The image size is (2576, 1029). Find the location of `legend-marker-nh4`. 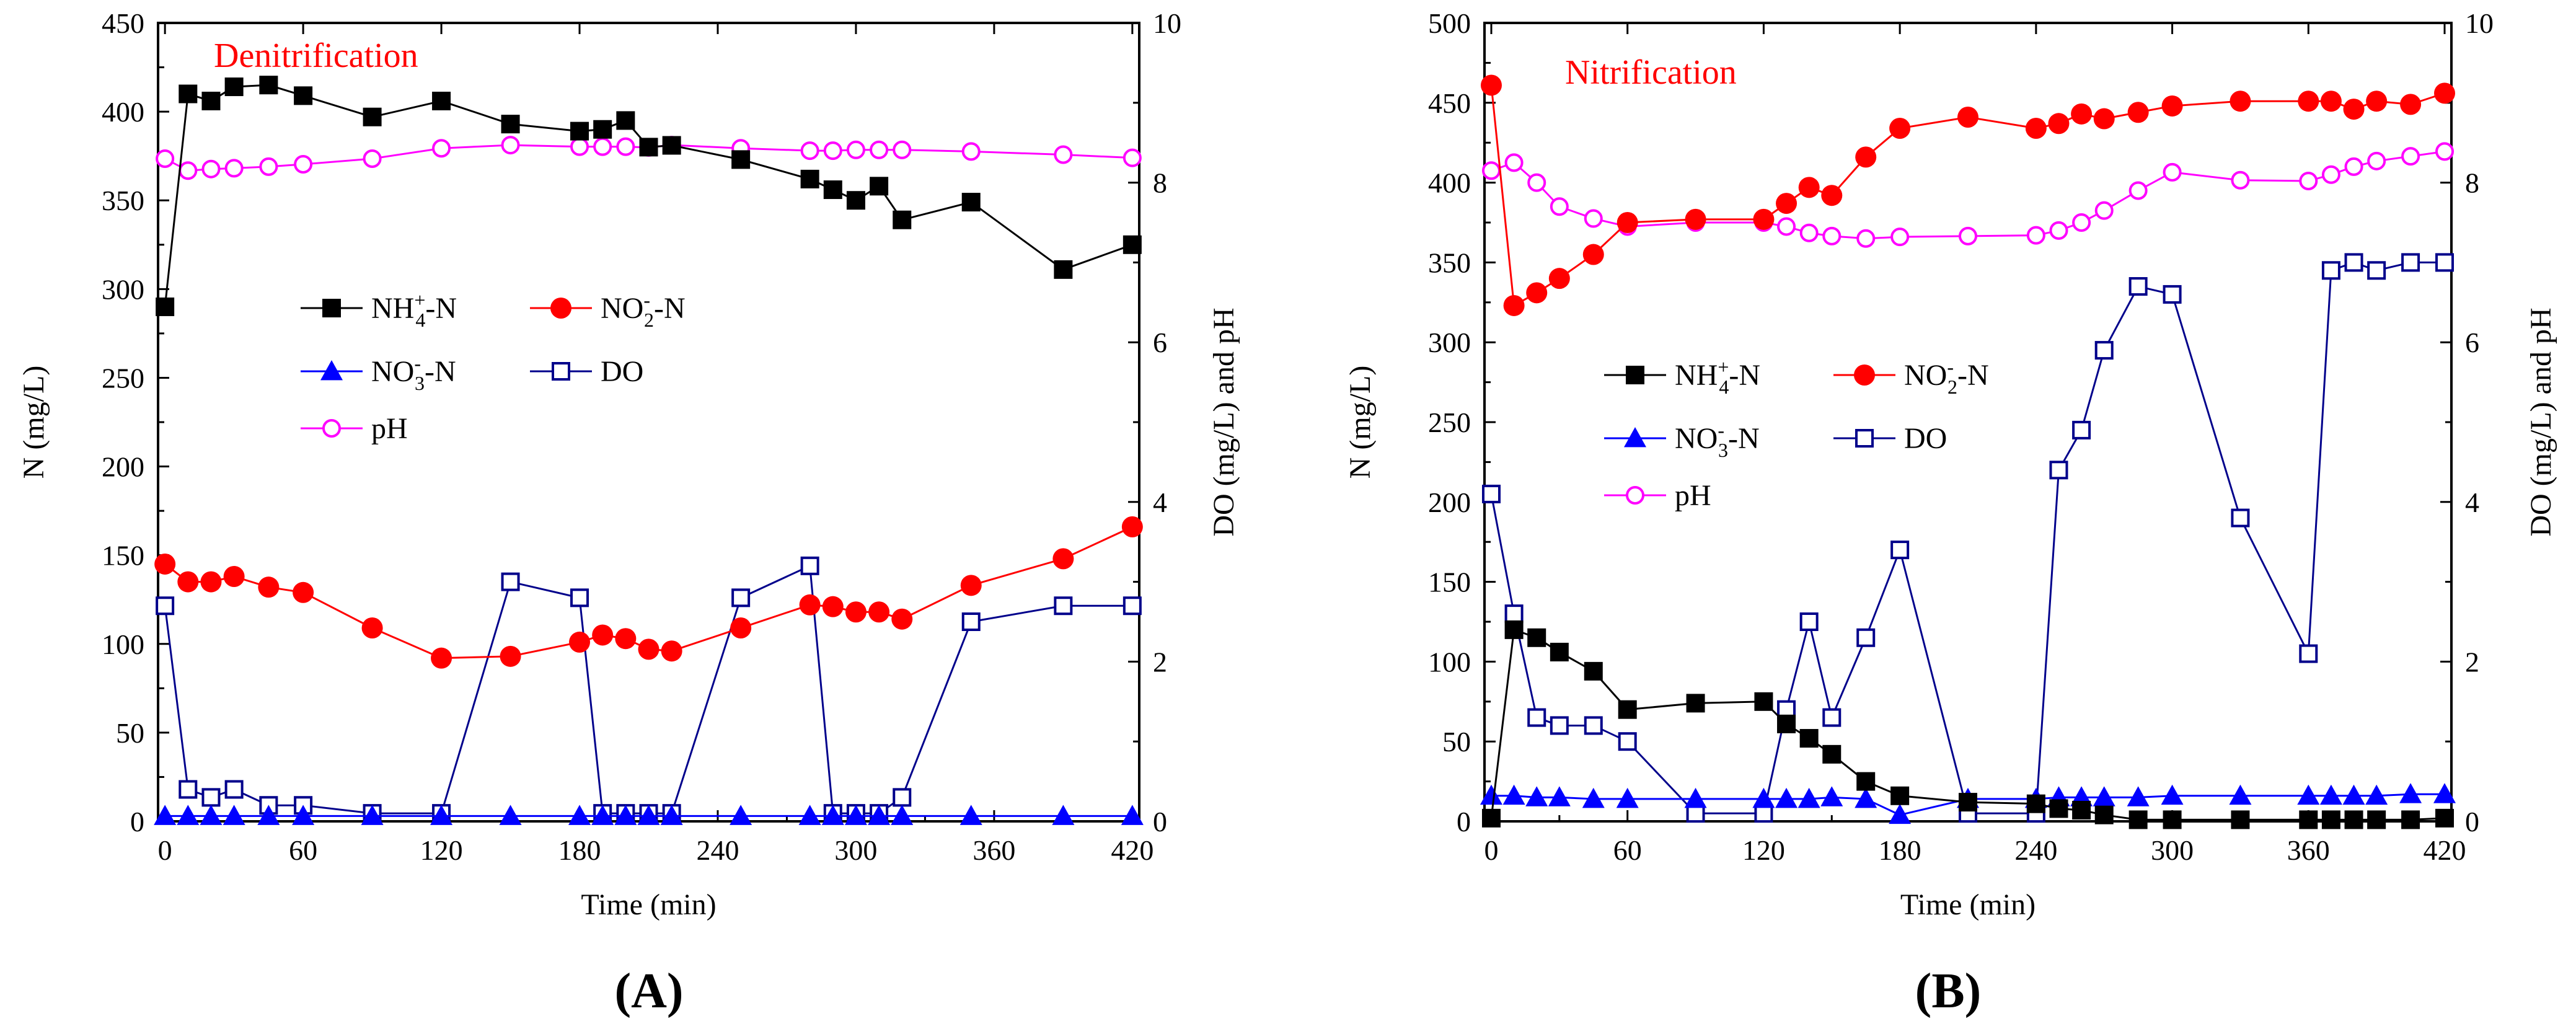

legend-marker-nh4 is located at coordinates (1635, 375).